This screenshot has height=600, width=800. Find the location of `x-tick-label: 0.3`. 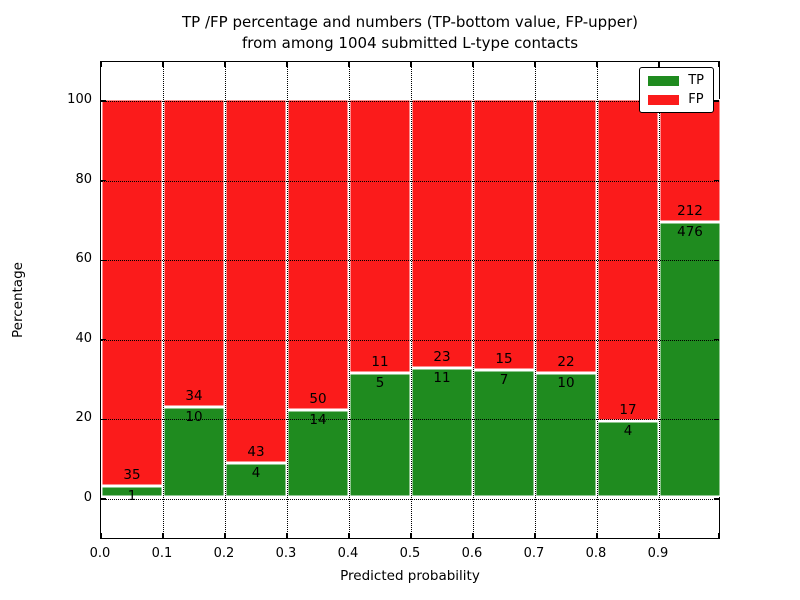

x-tick-label: 0.3 is located at coordinates (286, 553).